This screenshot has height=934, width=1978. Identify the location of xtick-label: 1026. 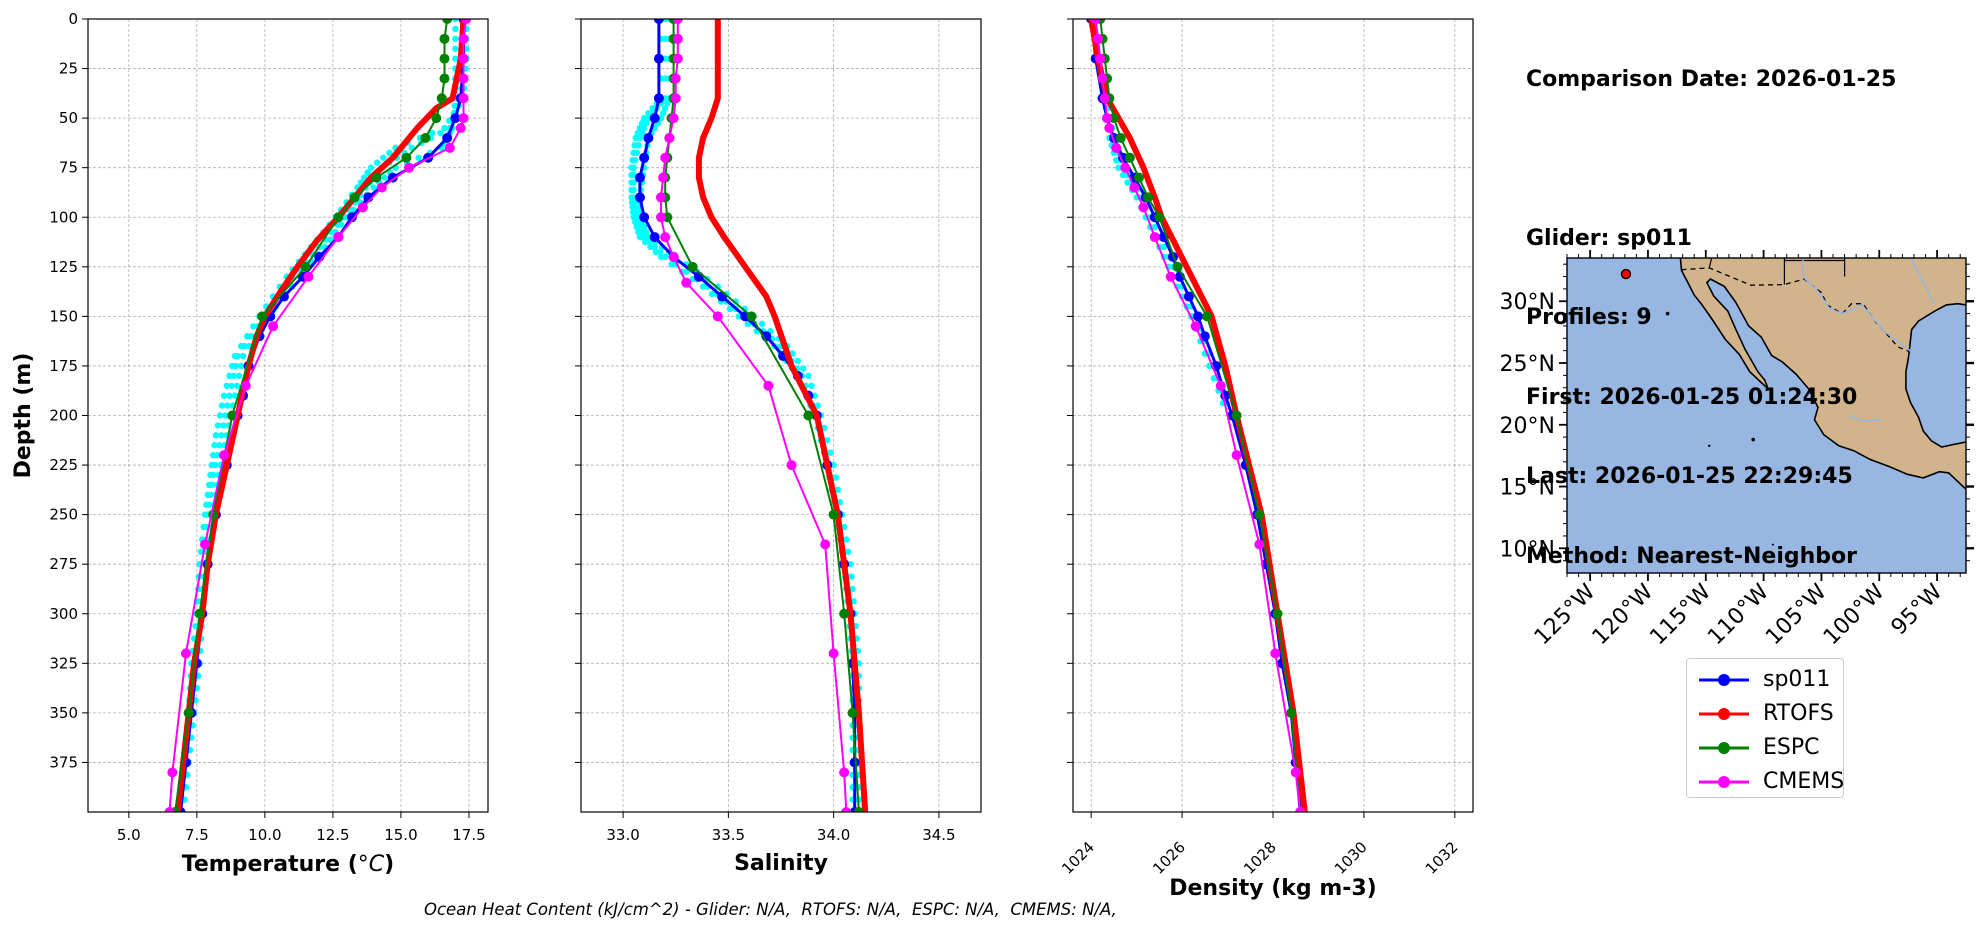
(1169, 858).